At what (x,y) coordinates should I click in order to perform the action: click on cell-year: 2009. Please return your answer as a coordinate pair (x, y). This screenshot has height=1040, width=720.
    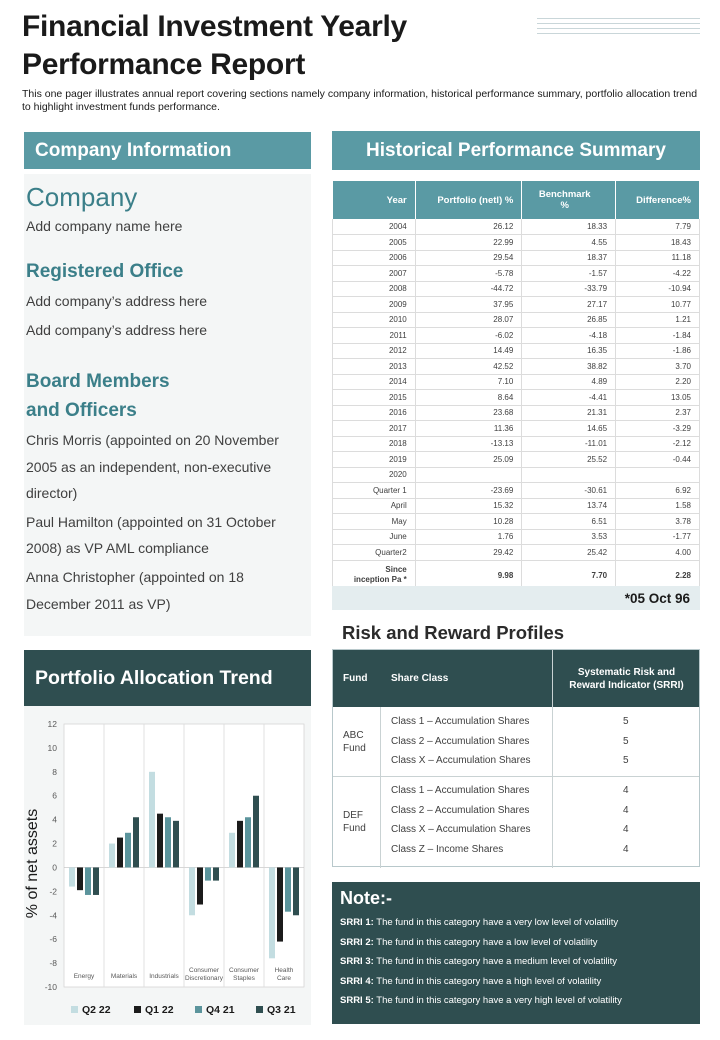
    Looking at the image, I should click on (374, 304).